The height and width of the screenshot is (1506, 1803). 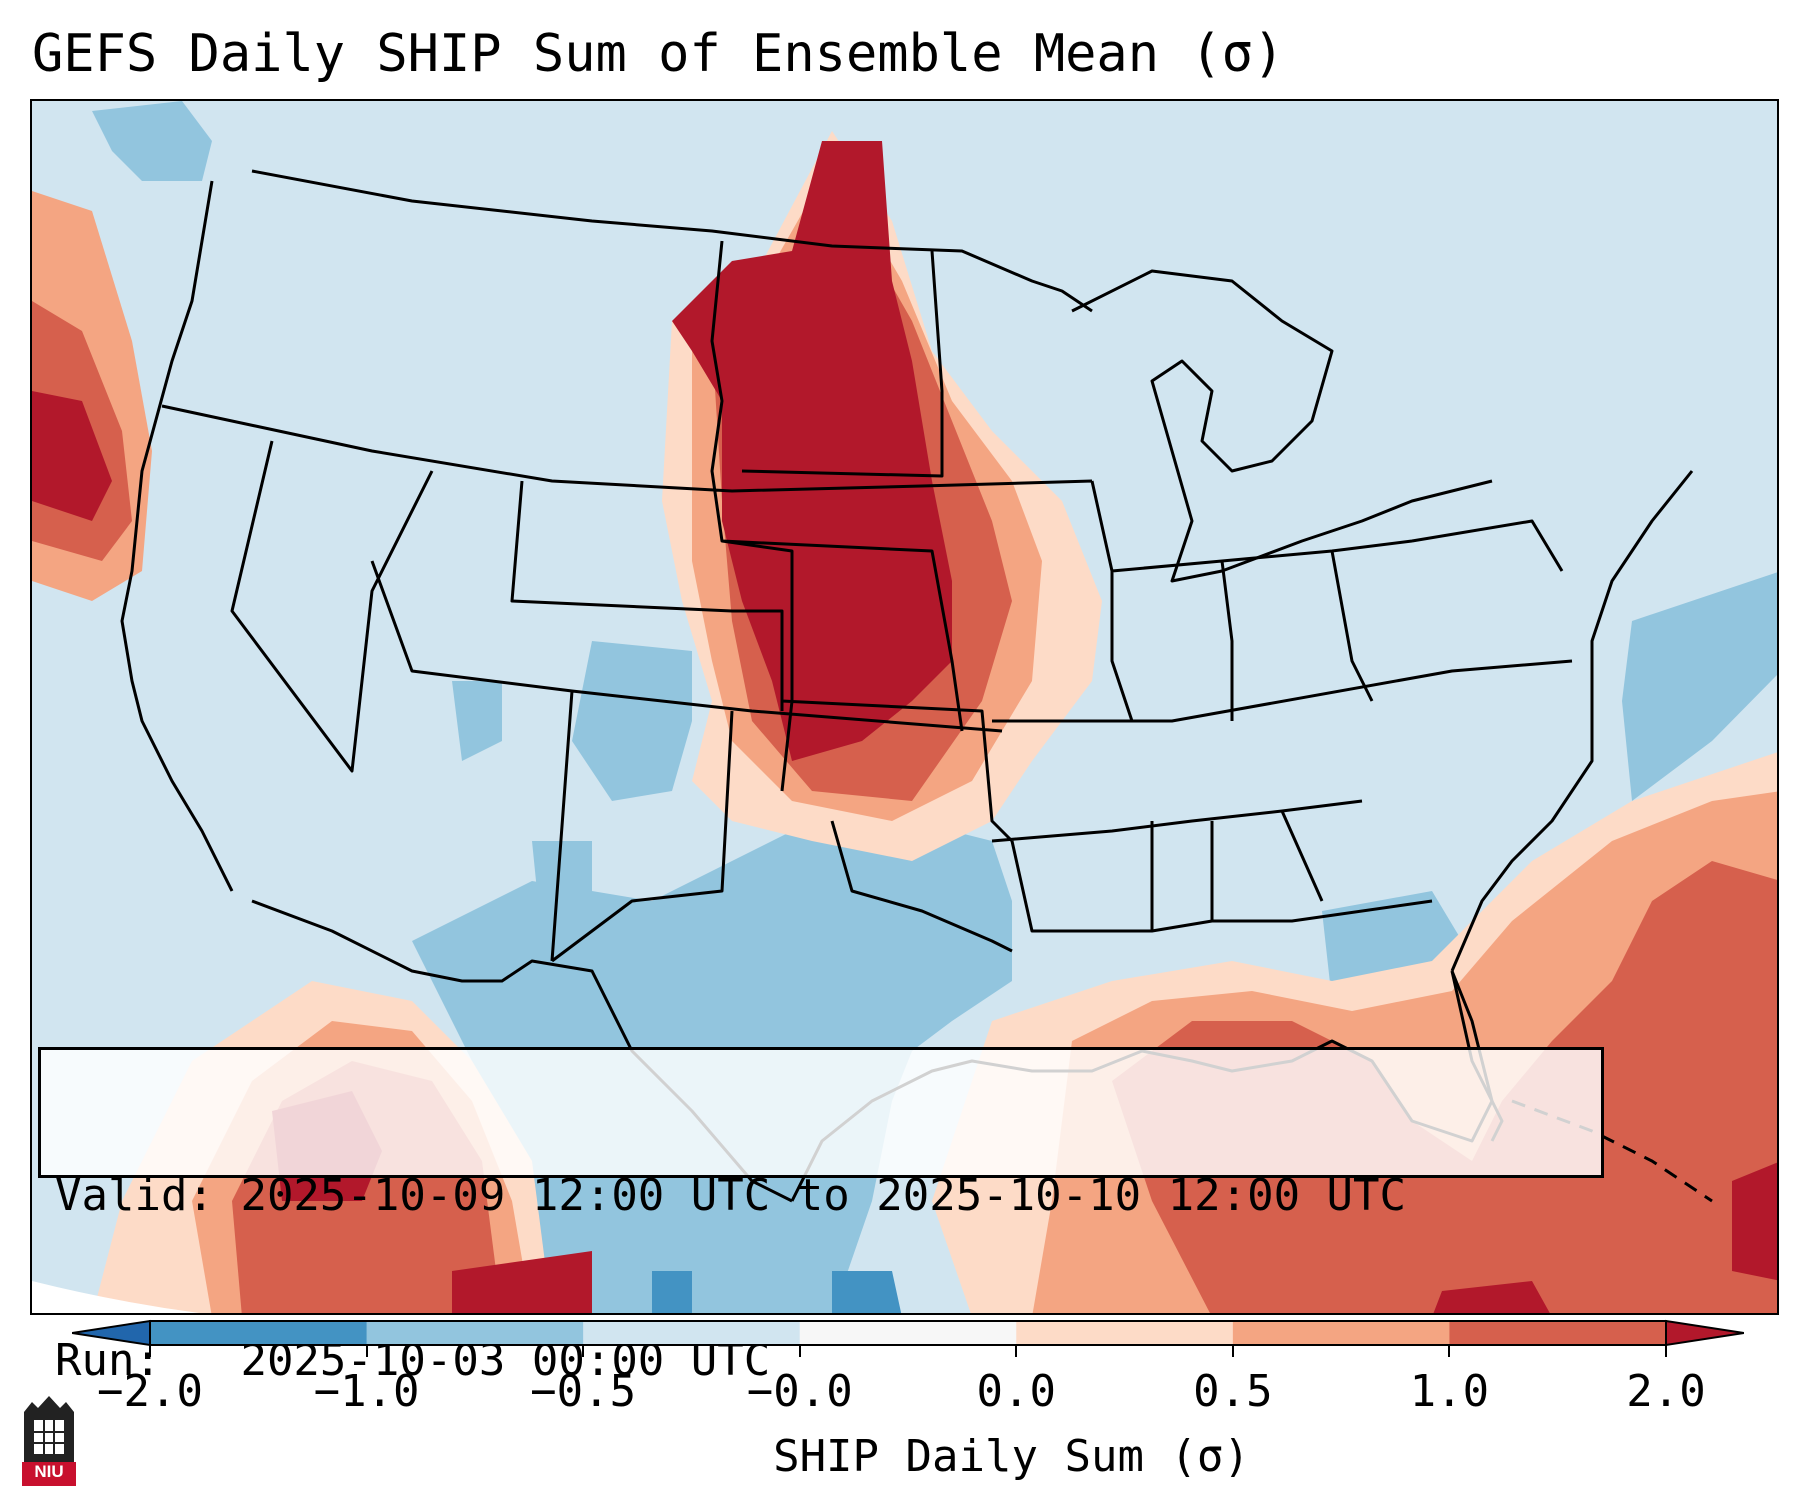 I want to click on anomaly-region-pacific-dark-red, so click(x=72, y=456).